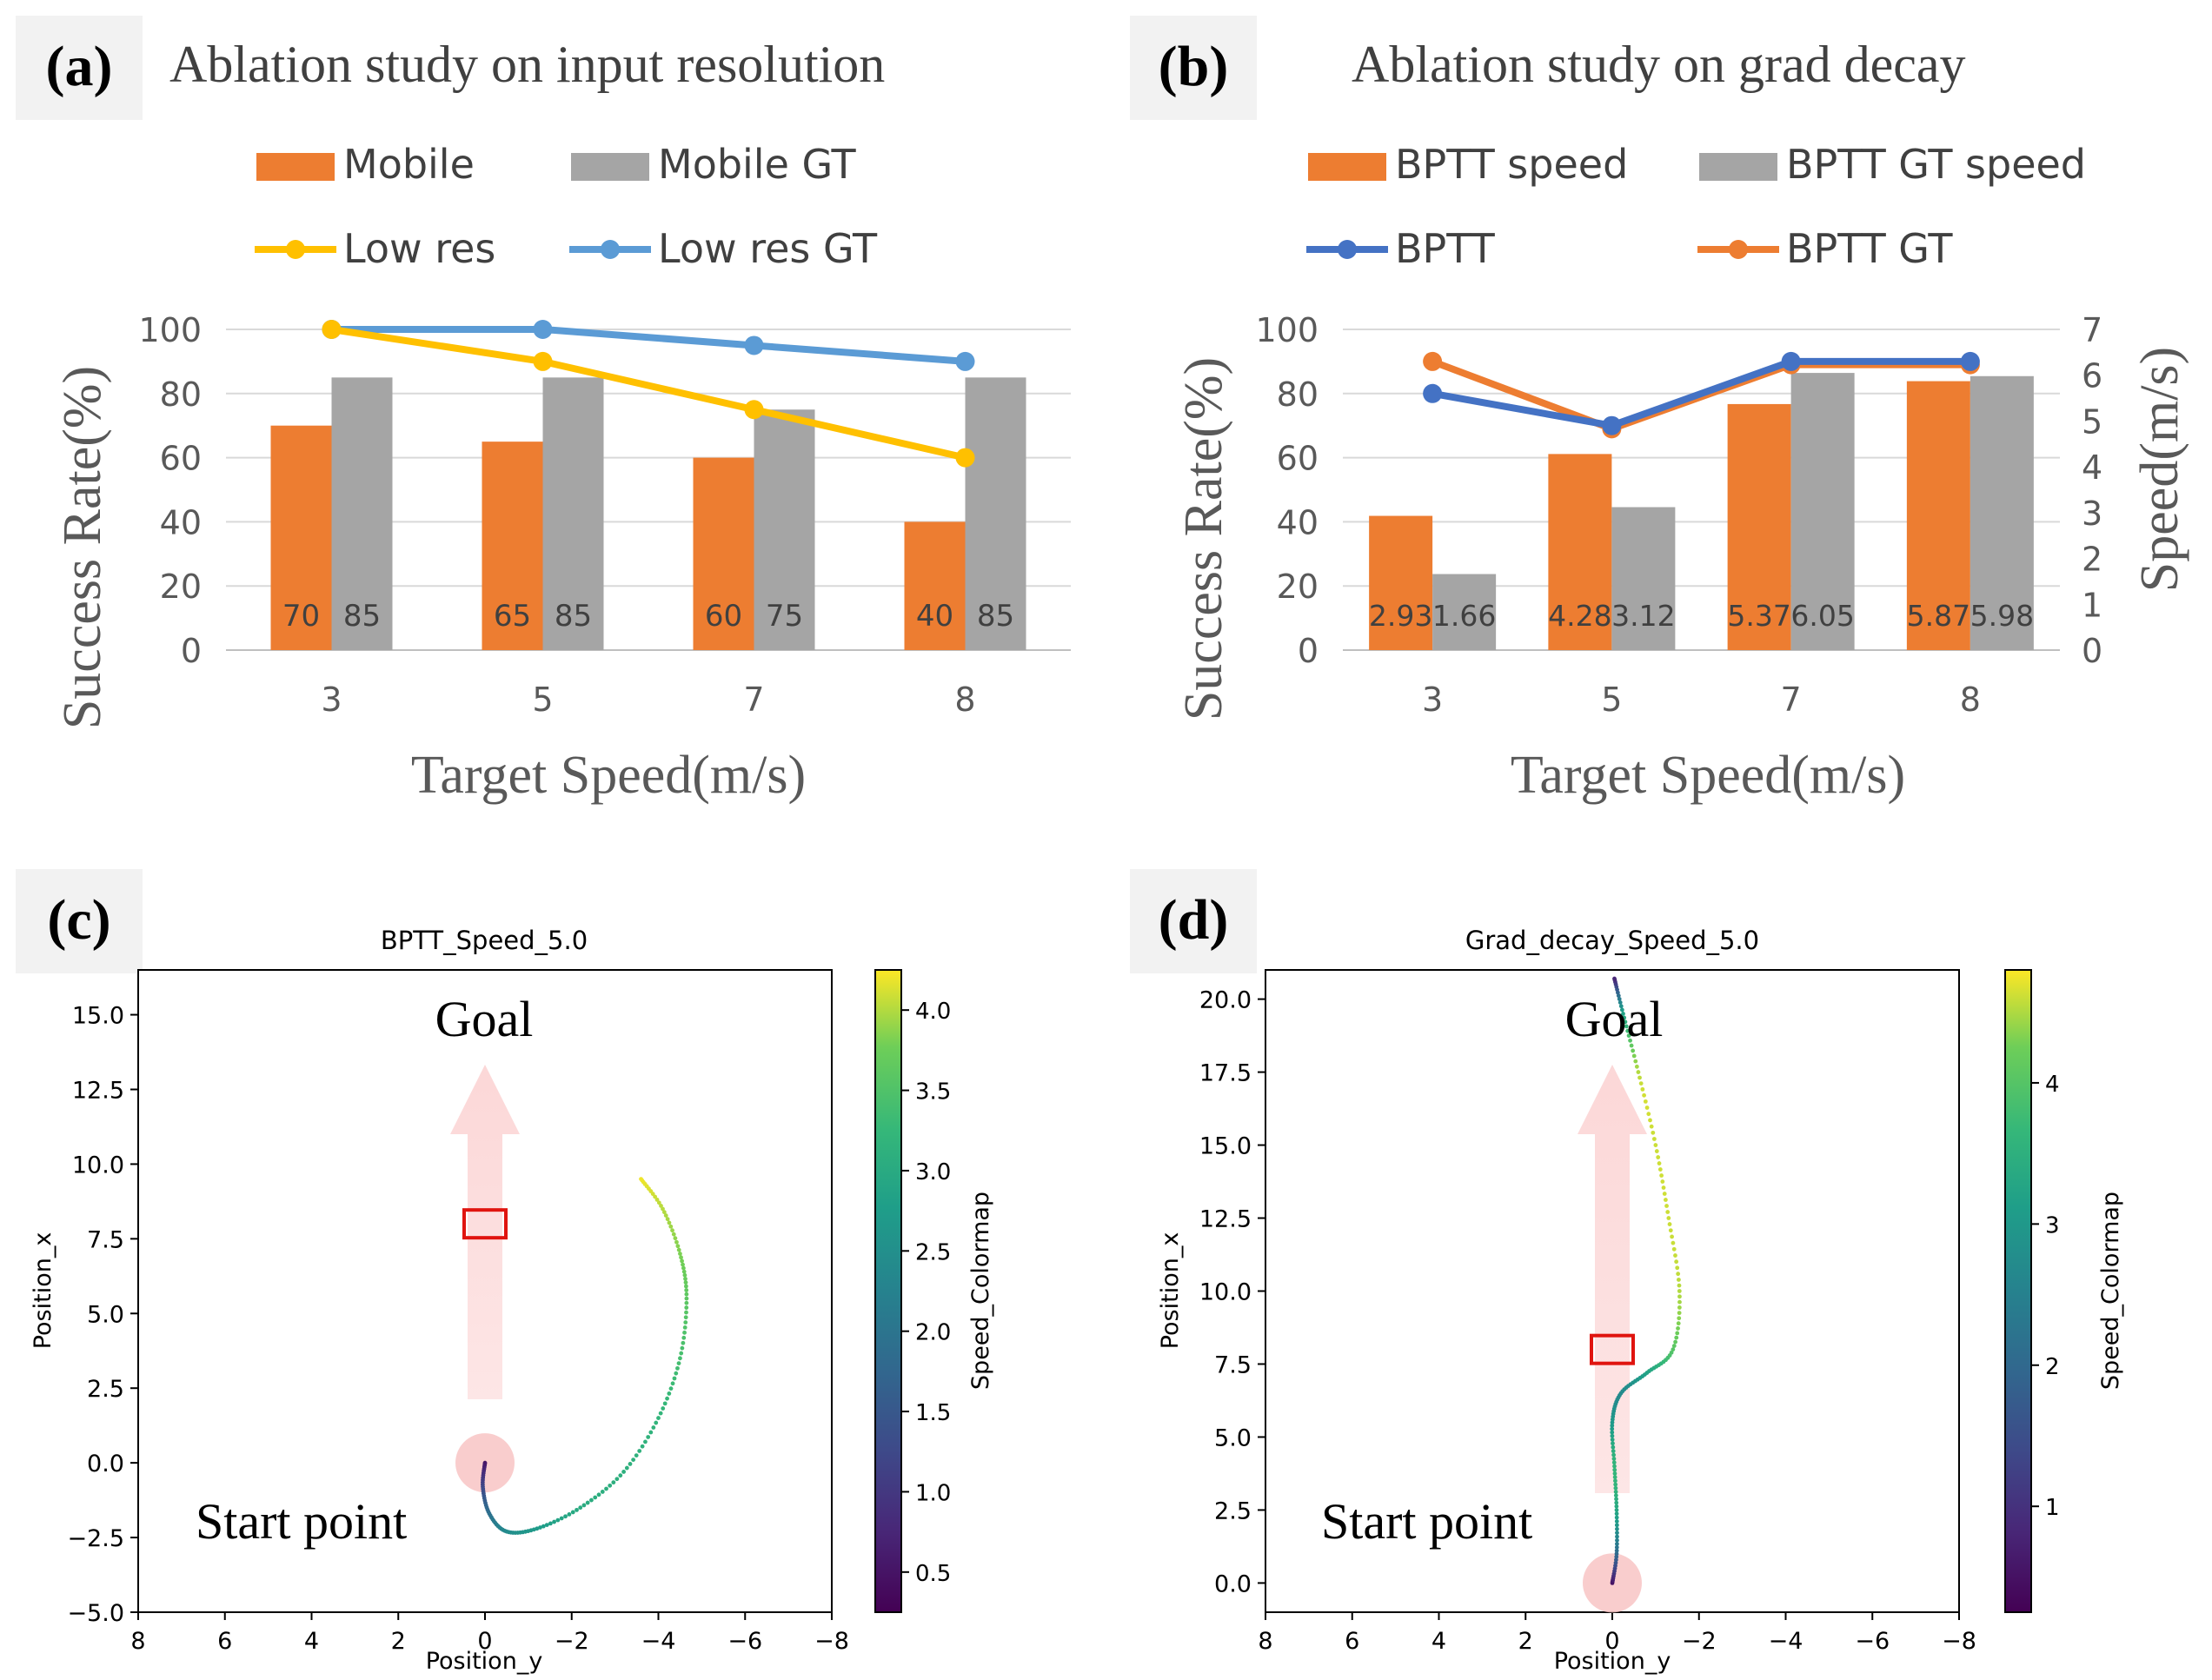  Describe the element at coordinates (1822, 616) in the screenshot. I see `data-label: 6.05` at that location.